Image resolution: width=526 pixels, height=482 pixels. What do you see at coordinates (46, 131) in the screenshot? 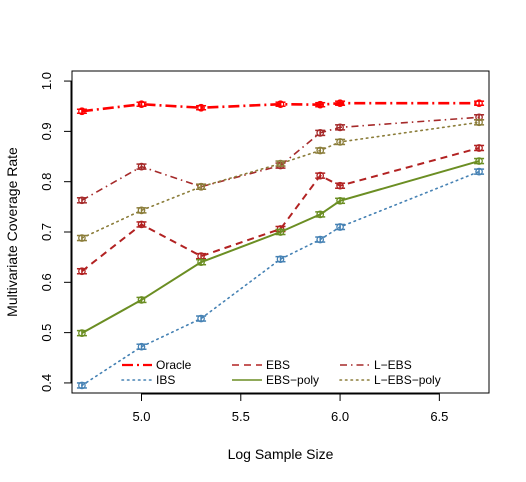
I see `y-tick-label: 0.9` at bounding box center [46, 131].